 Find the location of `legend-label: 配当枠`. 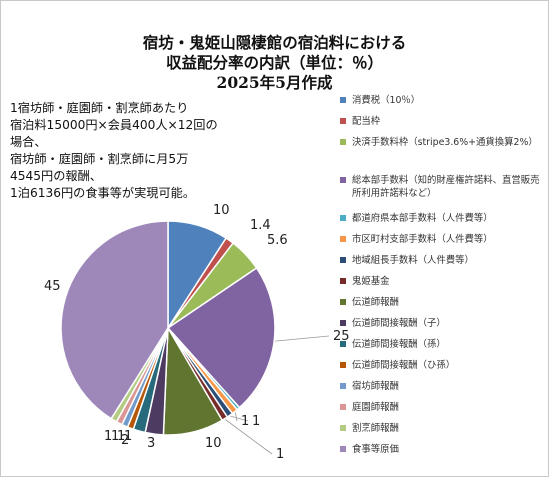

legend-label: 配当枠 is located at coordinates (366, 121).